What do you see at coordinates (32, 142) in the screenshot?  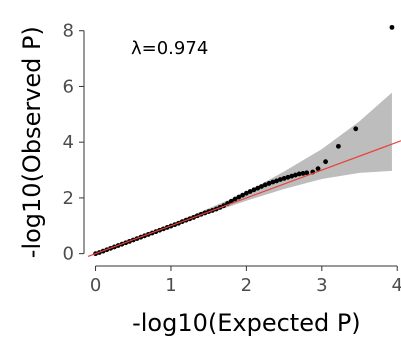 I see `y-axis-title: -log10(Observed P)` at bounding box center [32, 142].